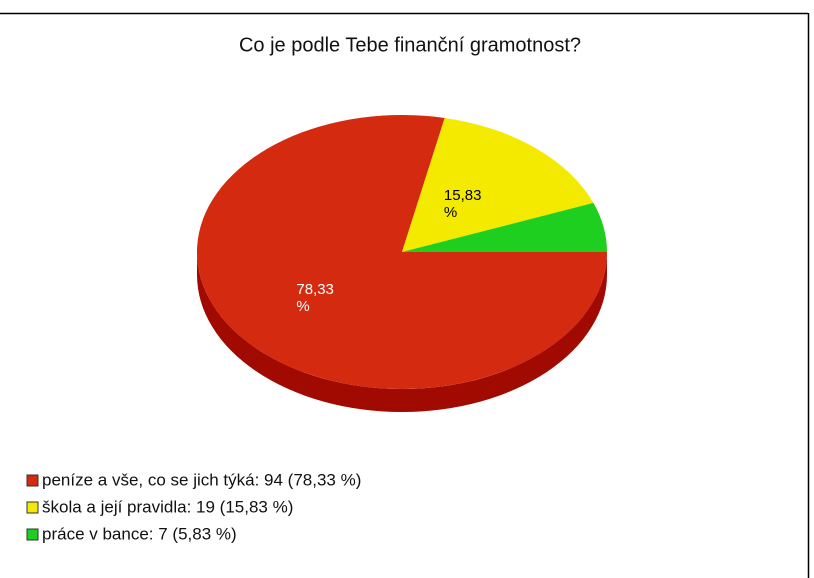  Describe the element at coordinates (402, 332) in the screenshot. I see `pie-slice-side` at that location.